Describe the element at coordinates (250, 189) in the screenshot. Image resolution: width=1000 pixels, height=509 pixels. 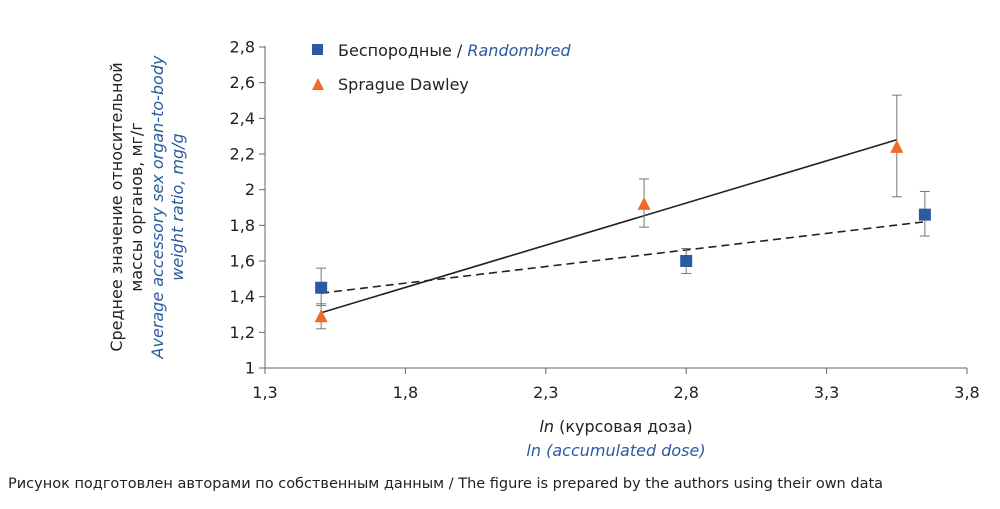
I see `y-tick-label: 2` at that location.